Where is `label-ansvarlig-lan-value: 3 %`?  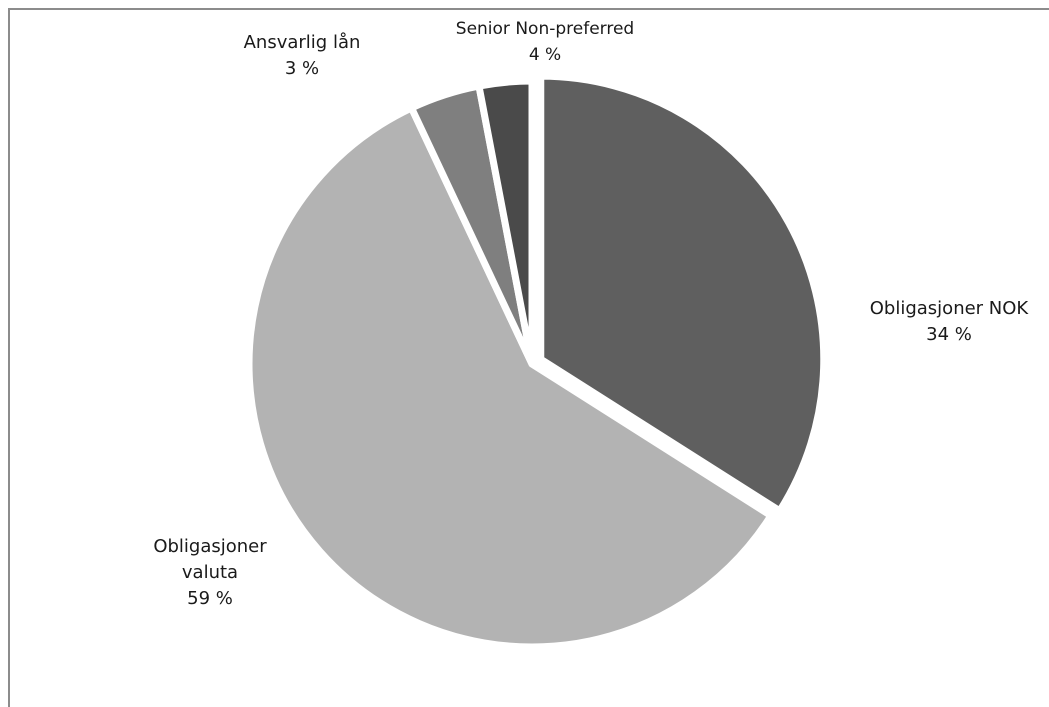 label-ansvarlig-lan-value: 3 % is located at coordinates (302, 68).